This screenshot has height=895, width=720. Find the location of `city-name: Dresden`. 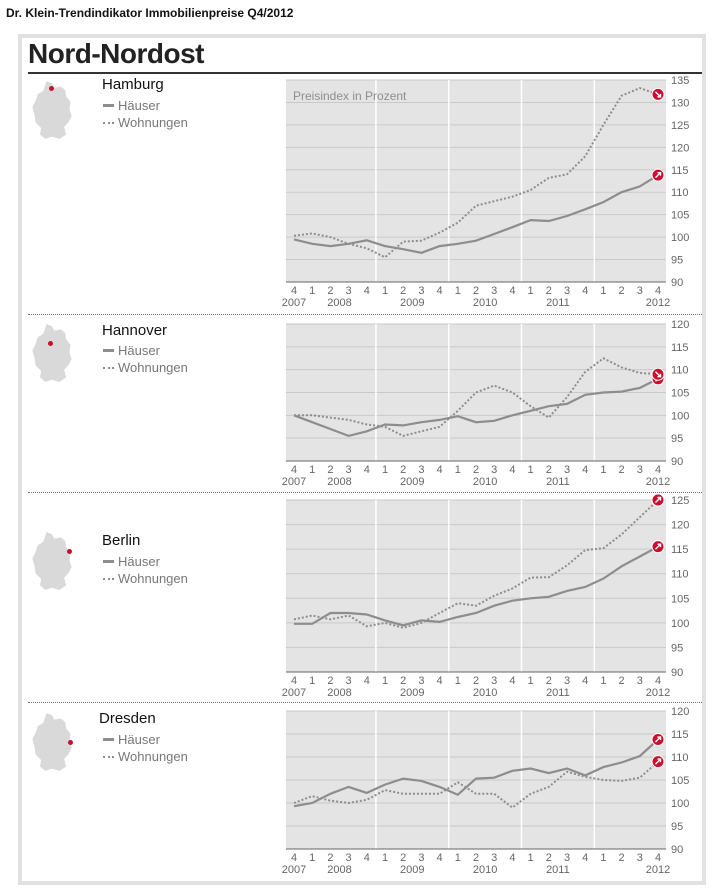

city-name: Dresden is located at coordinates (127, 718).